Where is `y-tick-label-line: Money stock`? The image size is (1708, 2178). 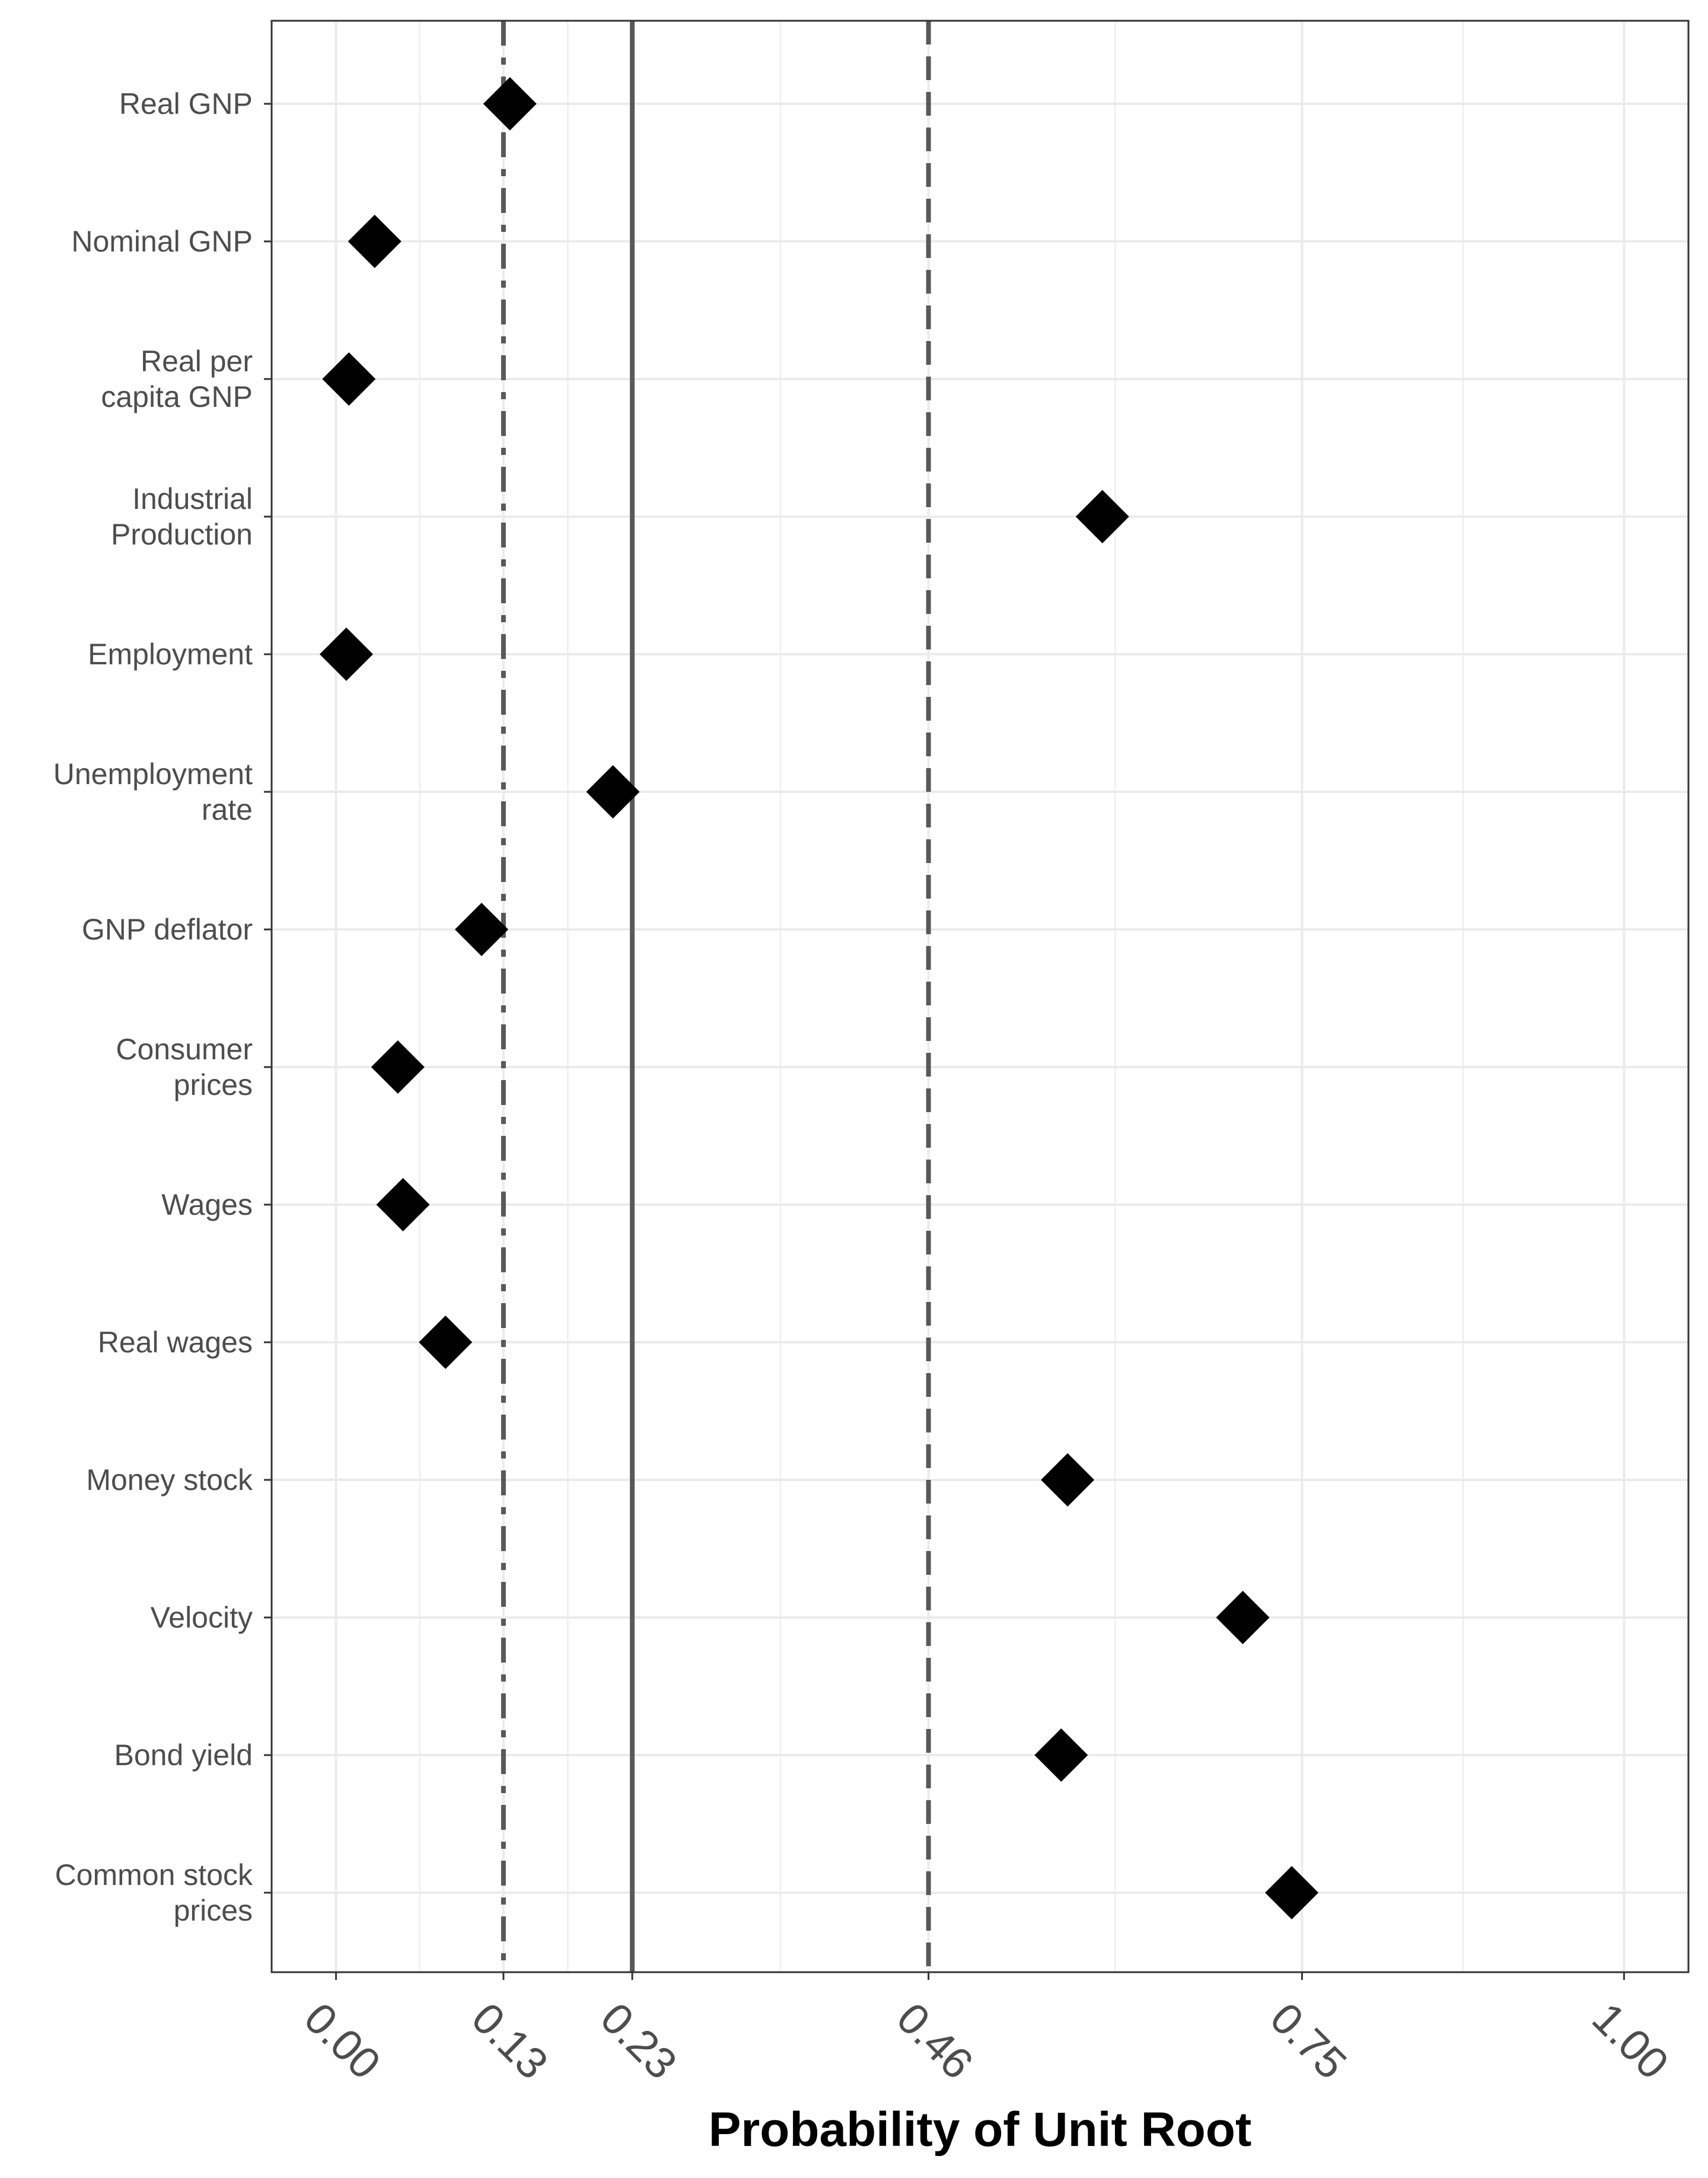
y-tick-label-line: Money stock is located at coordinates (169, 1479).